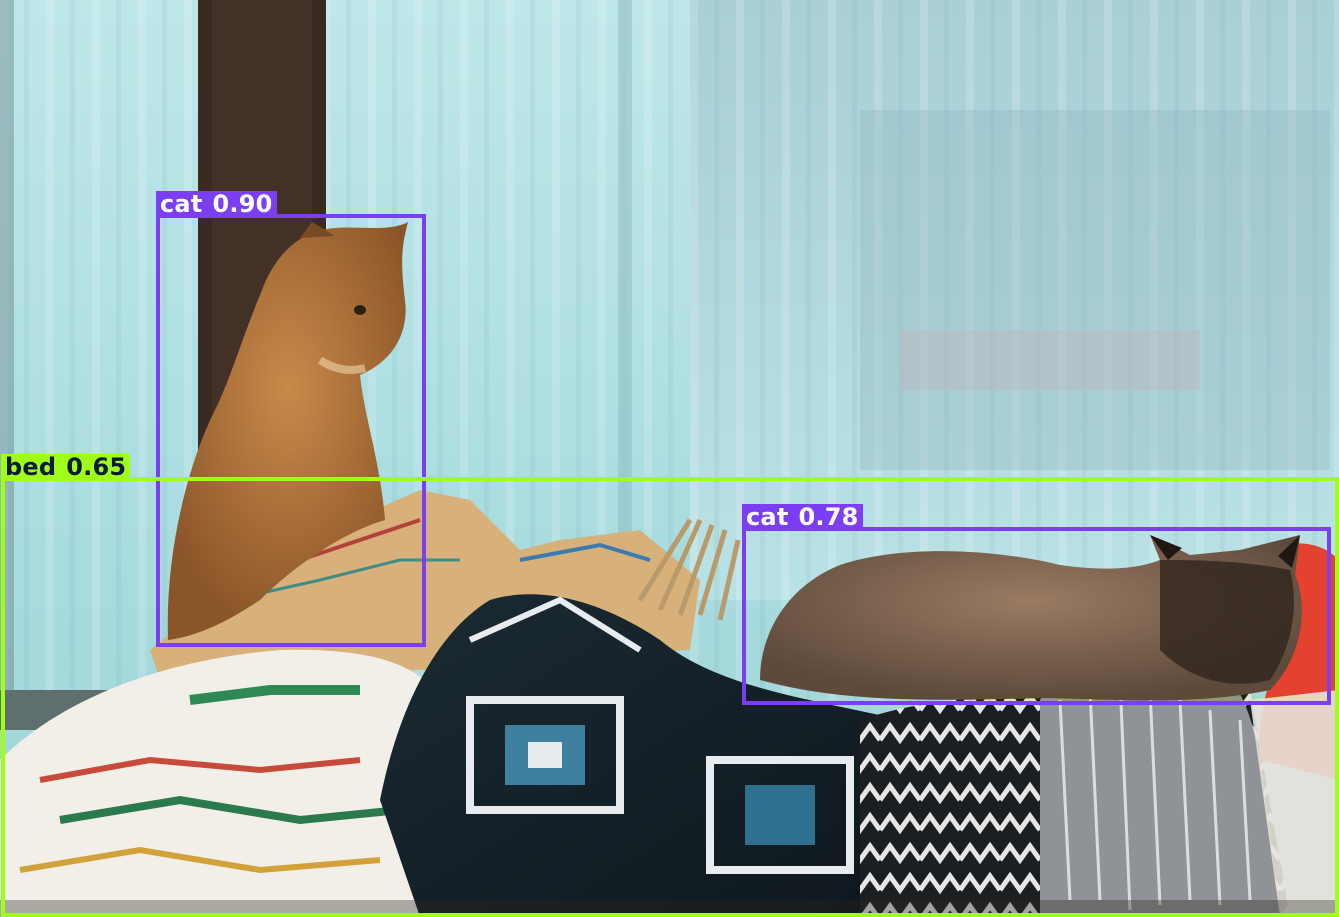 The height and width of the screenshot is (917, 1339). Describe the element at coordinates (828, 517) in the screenshot. I see `detection-score: 0.78` at that location.